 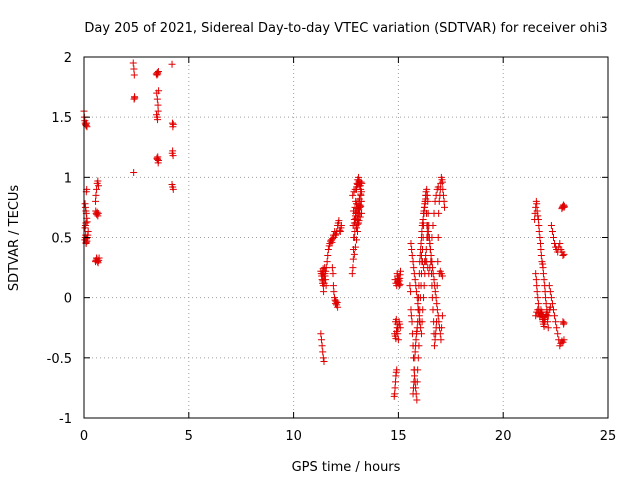 I want to click on x-tick-label: 20, so click(x=503, y=436).